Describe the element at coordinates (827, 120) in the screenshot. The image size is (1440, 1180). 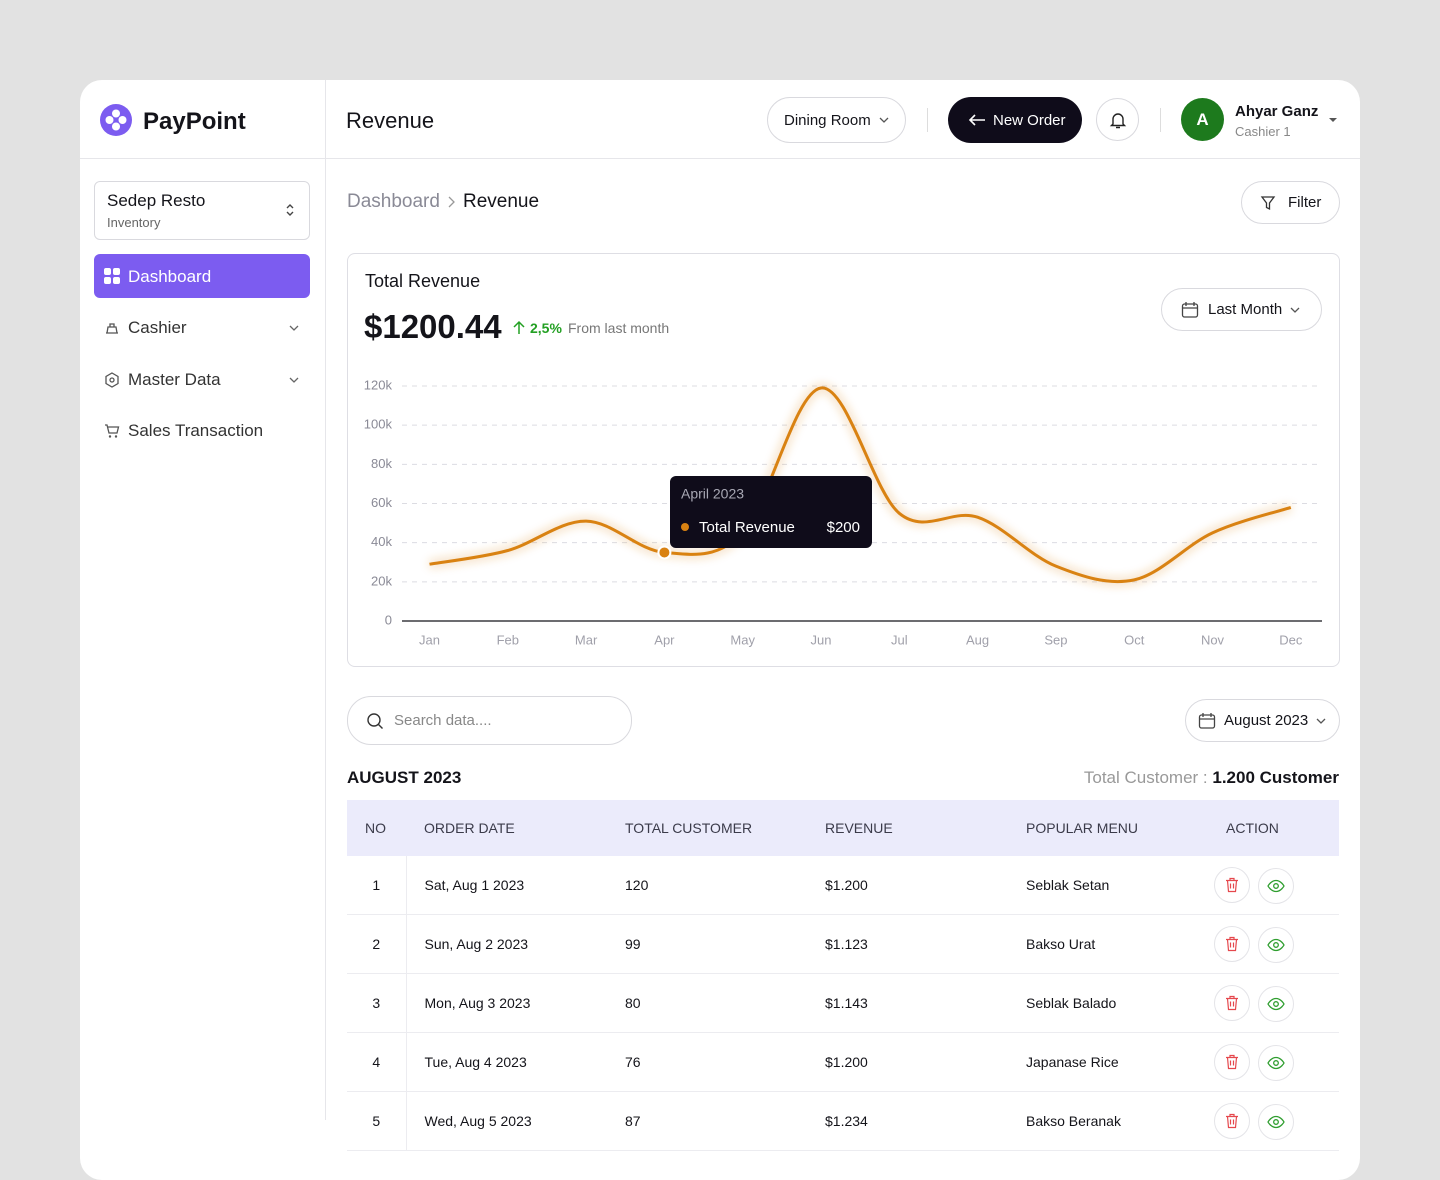
I see `location-label: Dining Room` at that location.